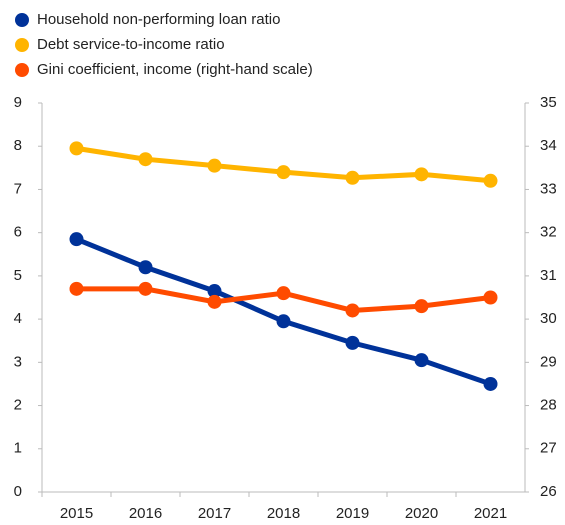  Describe the element at coordinates (18, 448) in the screenshot. I see `y-tick-label: 1` at that location.